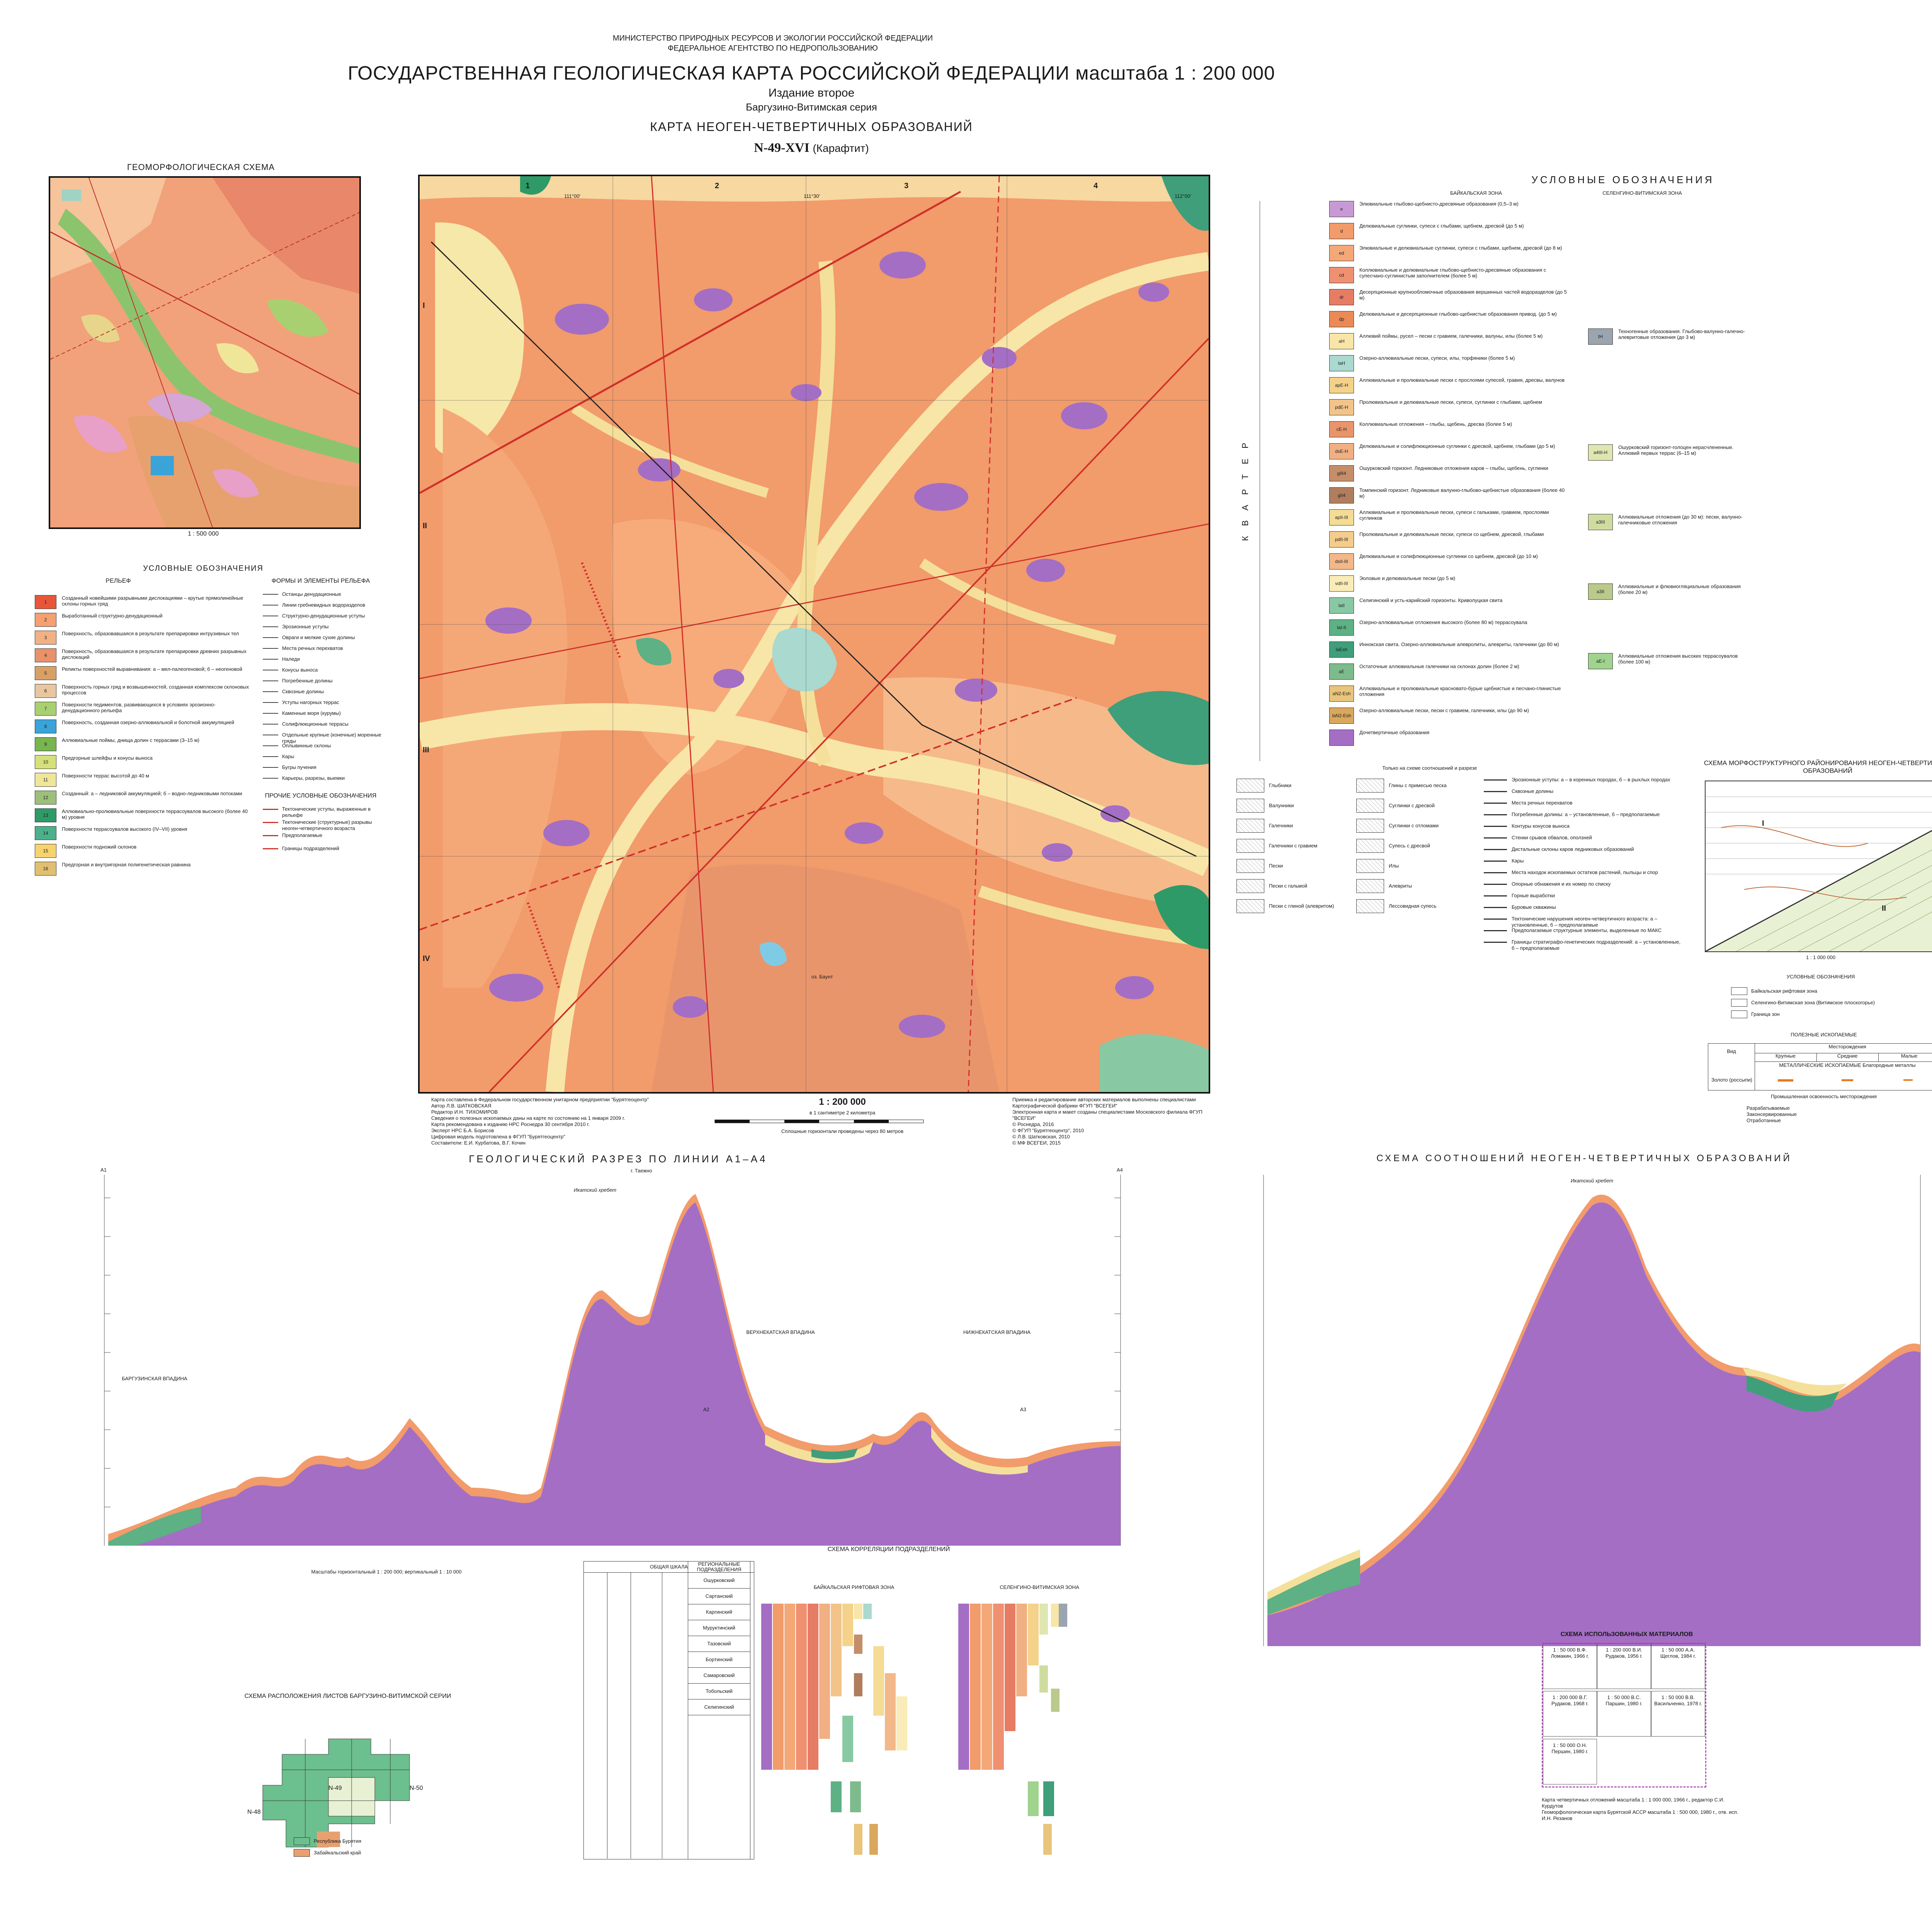  Describe the element at coordinates (1821, 977) in the screenshot. I see `morpho-legend-title: УСЛОВНЫЕ ОБОЗНАЧЕНИЯ` at that location.